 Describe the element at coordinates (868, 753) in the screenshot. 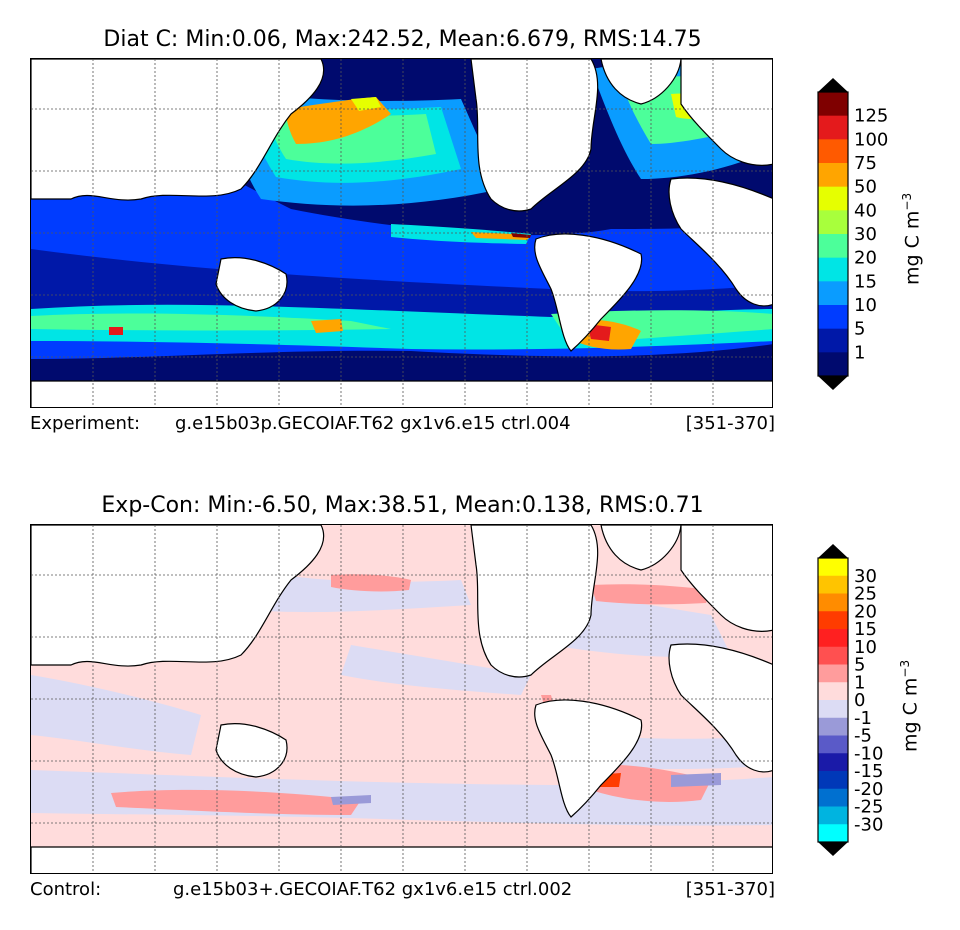

I see `difference-colorbar-tick-label: -10` at that location.